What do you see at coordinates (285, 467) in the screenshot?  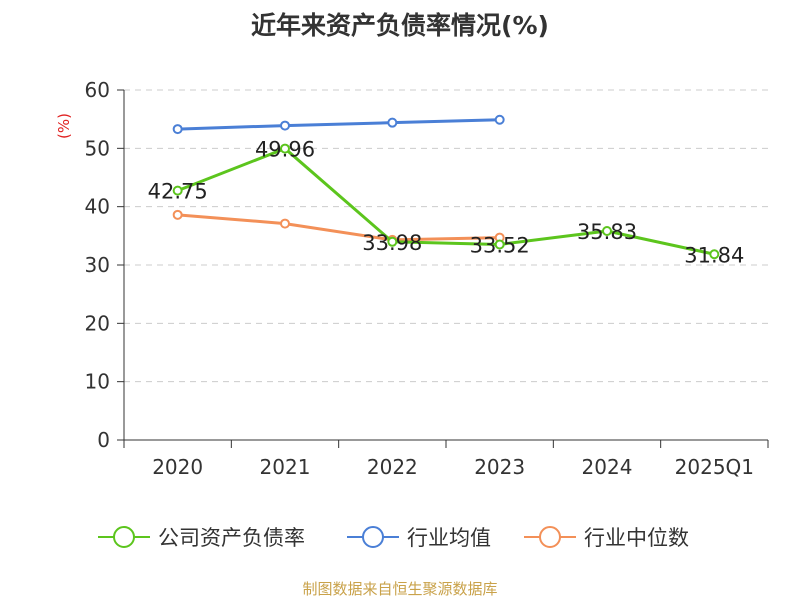 I see `x-tick-label: 2021` at bounding box center [285, 467].